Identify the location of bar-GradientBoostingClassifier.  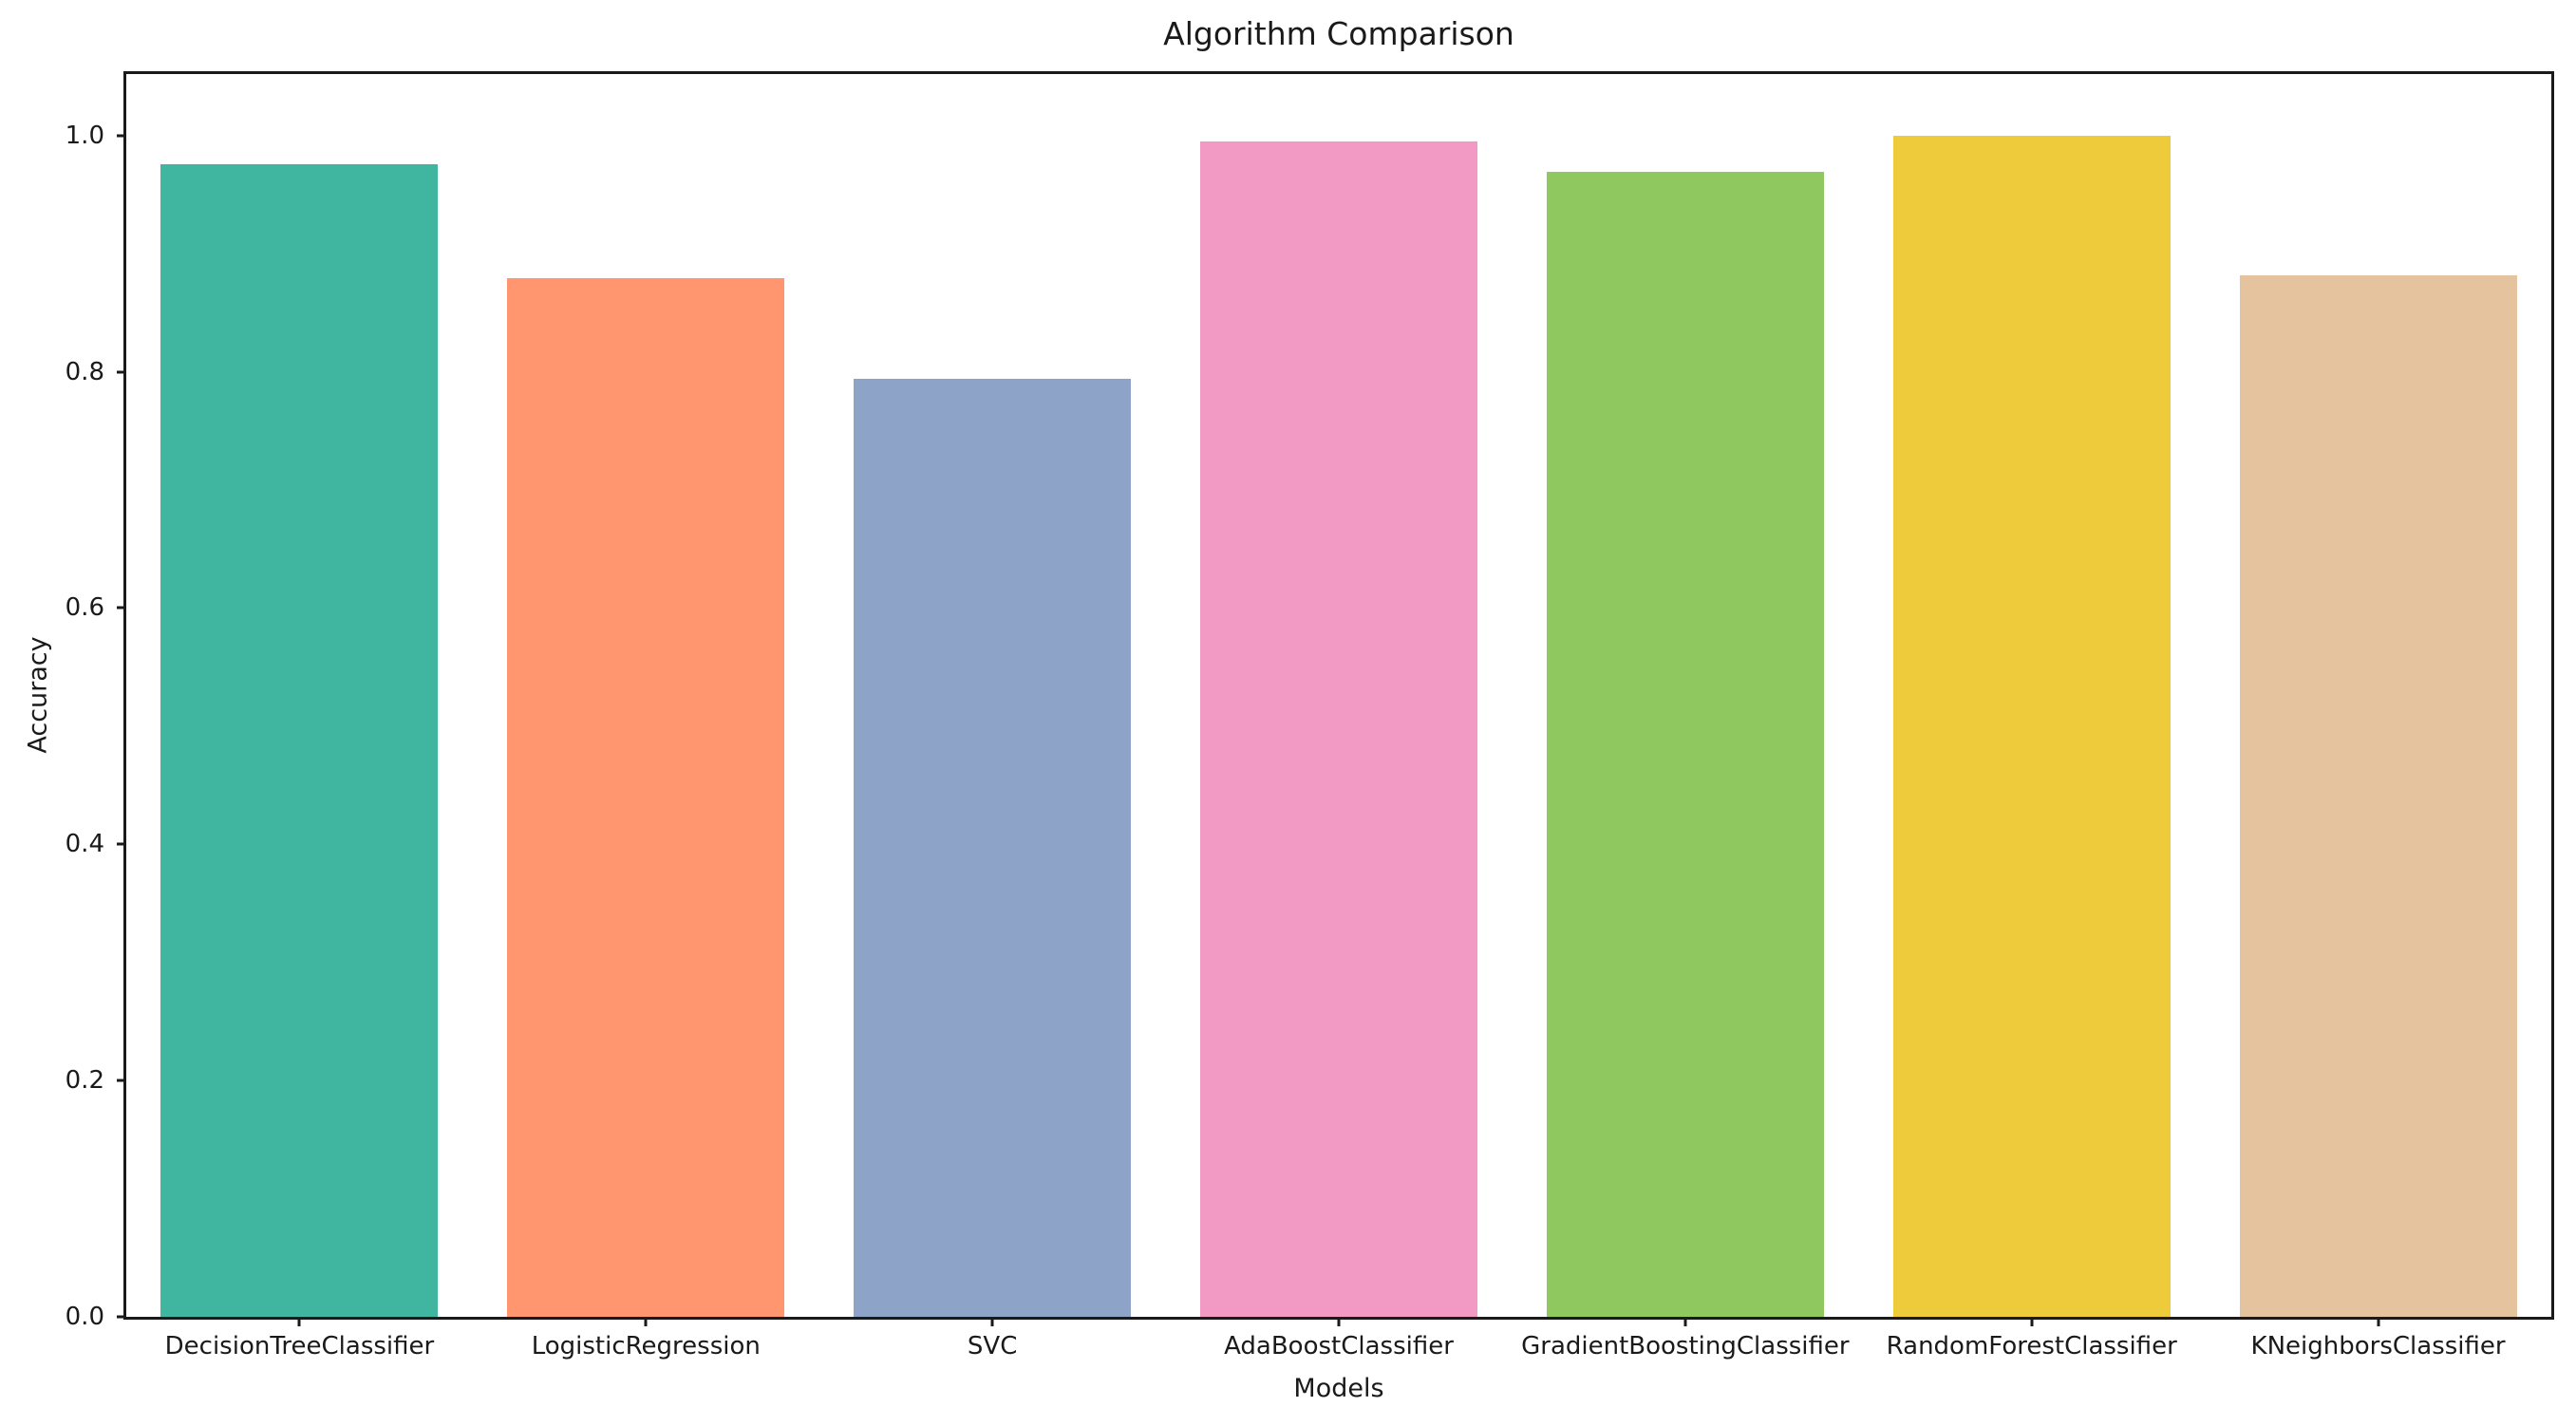
(1685, 744).